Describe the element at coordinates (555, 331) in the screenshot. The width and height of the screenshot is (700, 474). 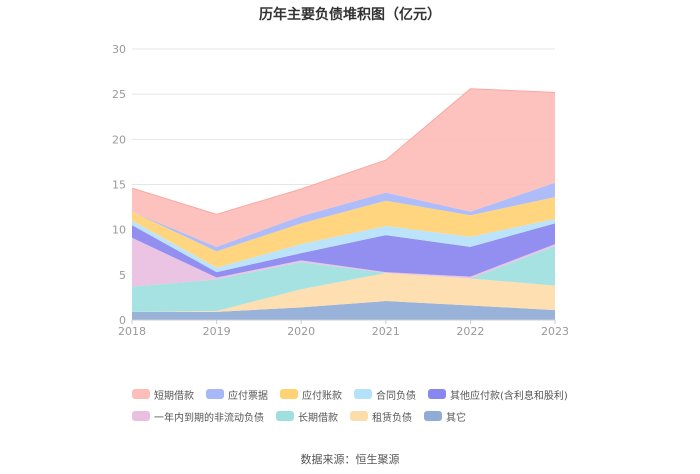
I see `x-tick-label: 2023` at that location.